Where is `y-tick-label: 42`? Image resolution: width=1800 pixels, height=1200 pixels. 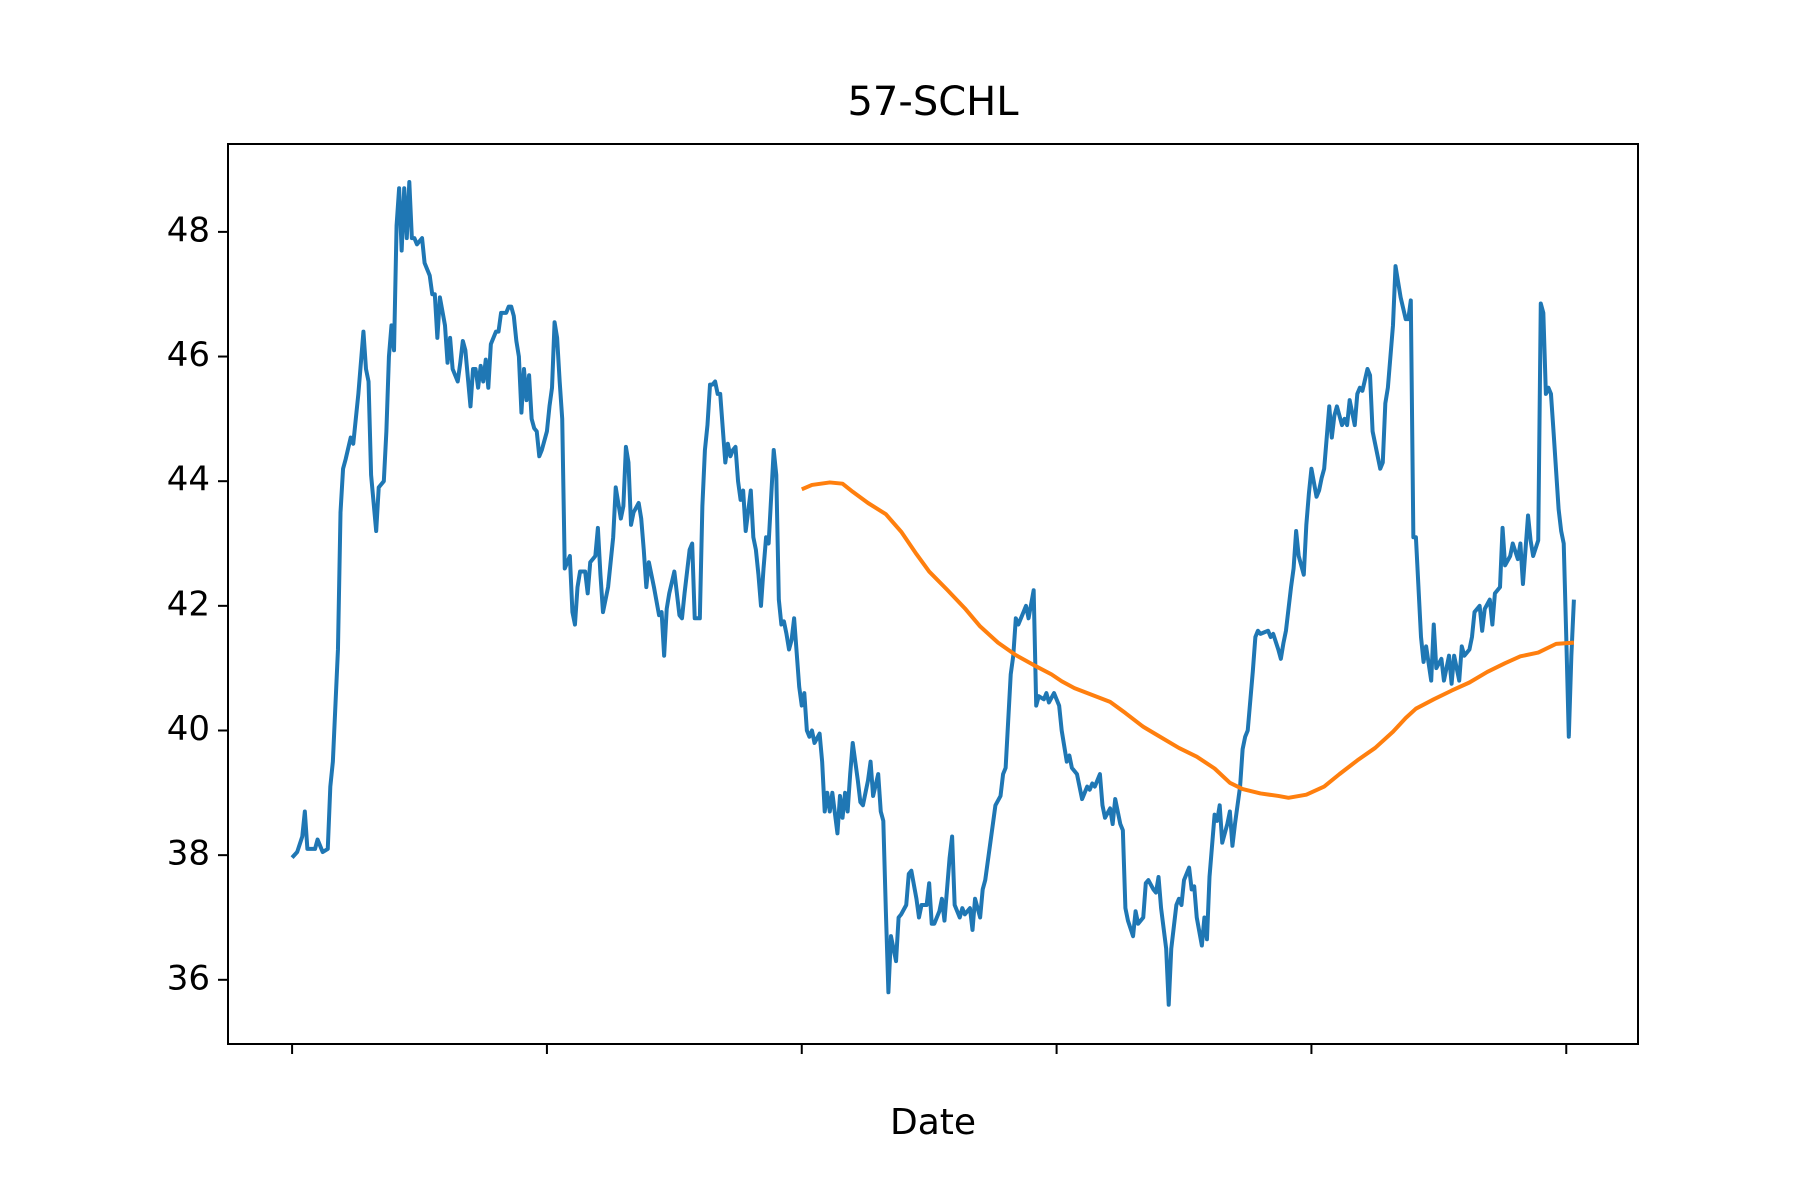 y-tick-label: 42 is located at coordinates (188, 604).